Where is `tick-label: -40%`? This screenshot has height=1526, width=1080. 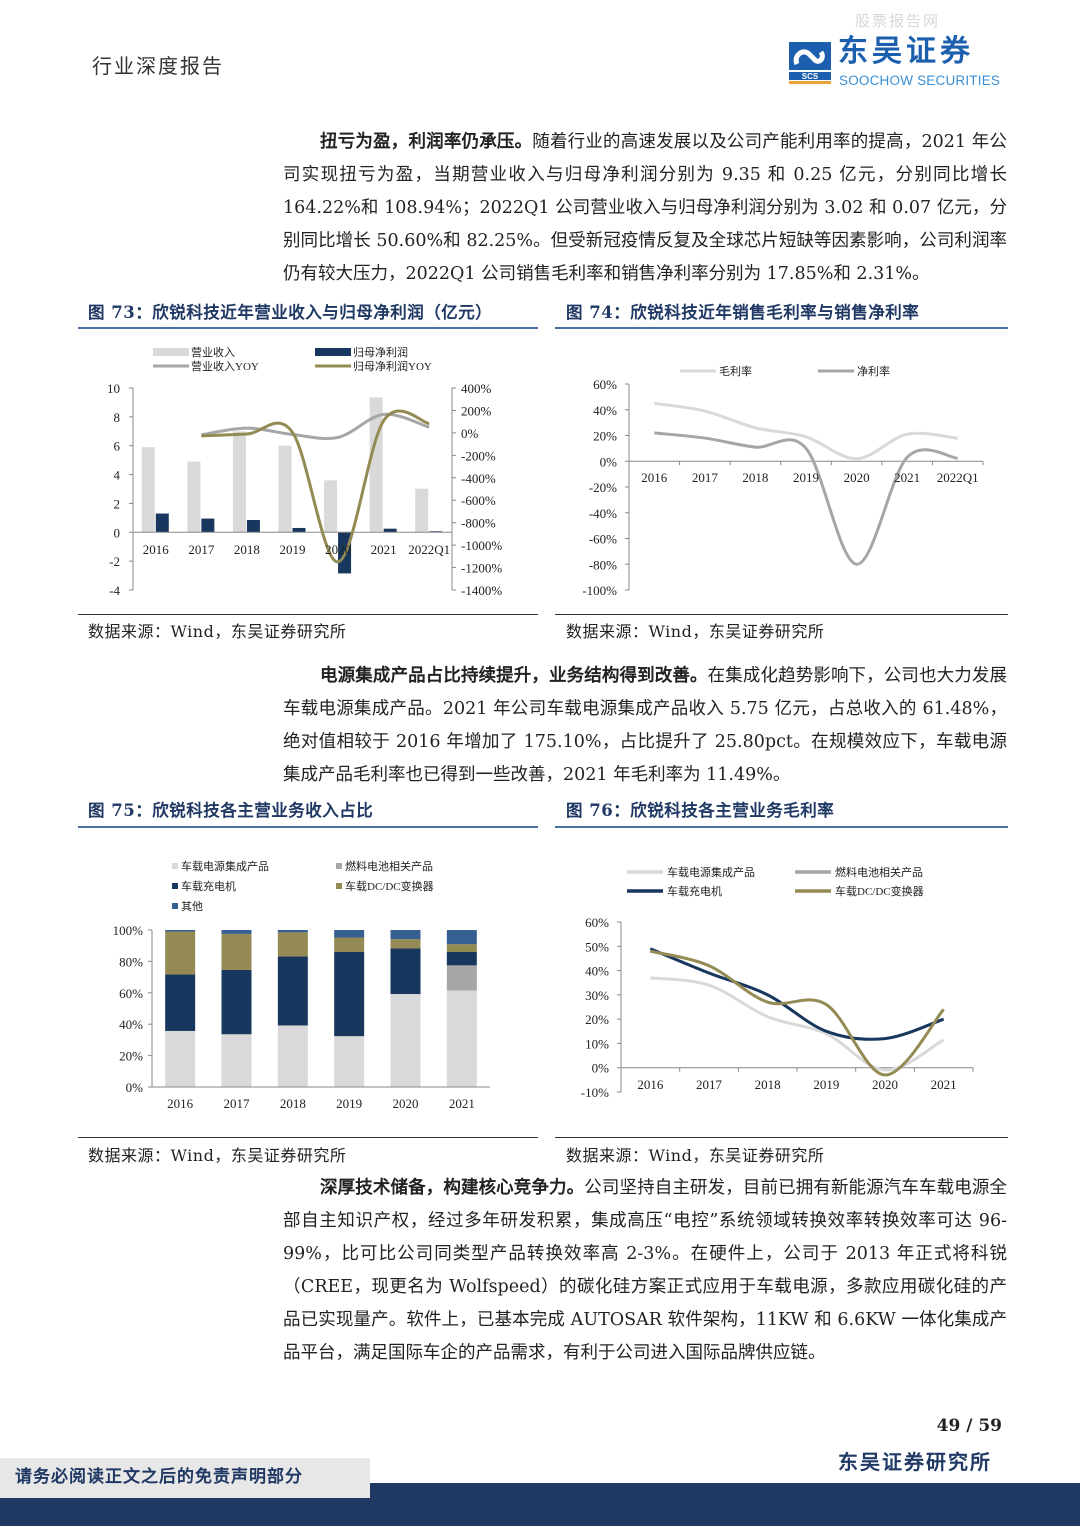
tick-label: -40% is located at coordinates (603, 513).